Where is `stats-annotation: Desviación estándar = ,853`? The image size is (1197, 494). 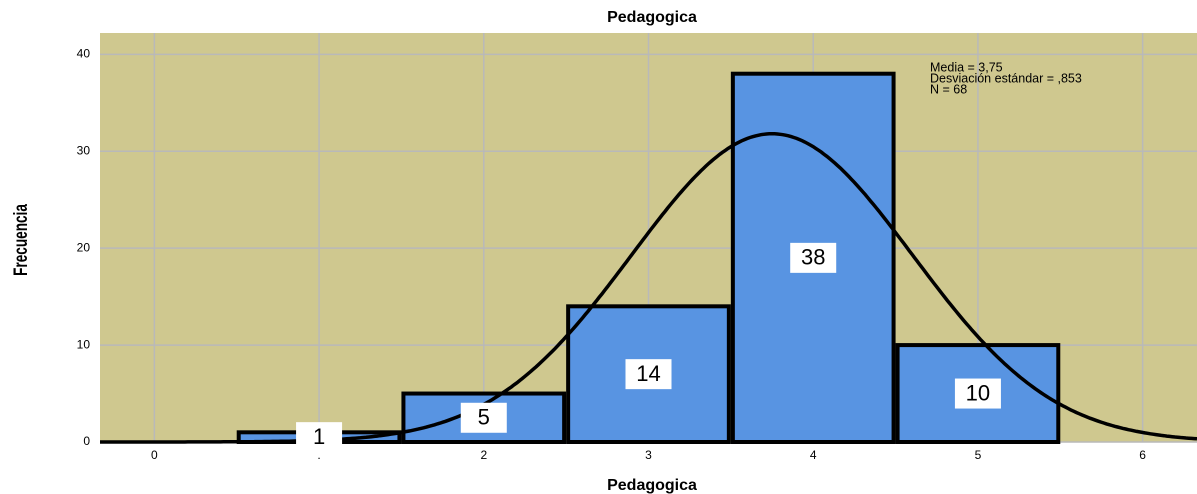
stats-annotation: Desviación estándar = ,853 is located at coordinates (1006, 78).